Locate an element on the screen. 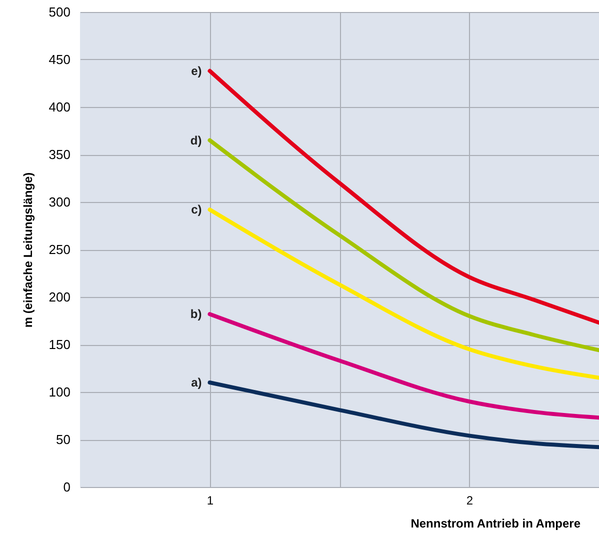  series-label: a) is located at coordinates (196, 383).